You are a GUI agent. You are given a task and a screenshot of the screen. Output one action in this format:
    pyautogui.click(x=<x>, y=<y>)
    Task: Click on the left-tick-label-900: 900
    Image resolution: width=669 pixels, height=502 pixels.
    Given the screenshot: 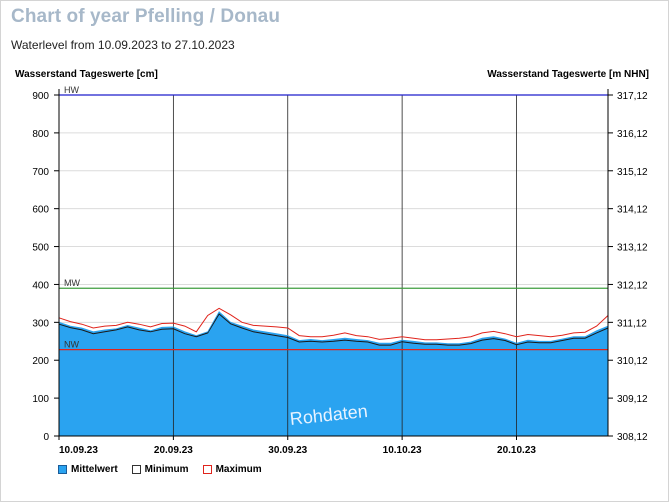 What is the action you would take?
    pyautogui.click(x=40, y=96)
    